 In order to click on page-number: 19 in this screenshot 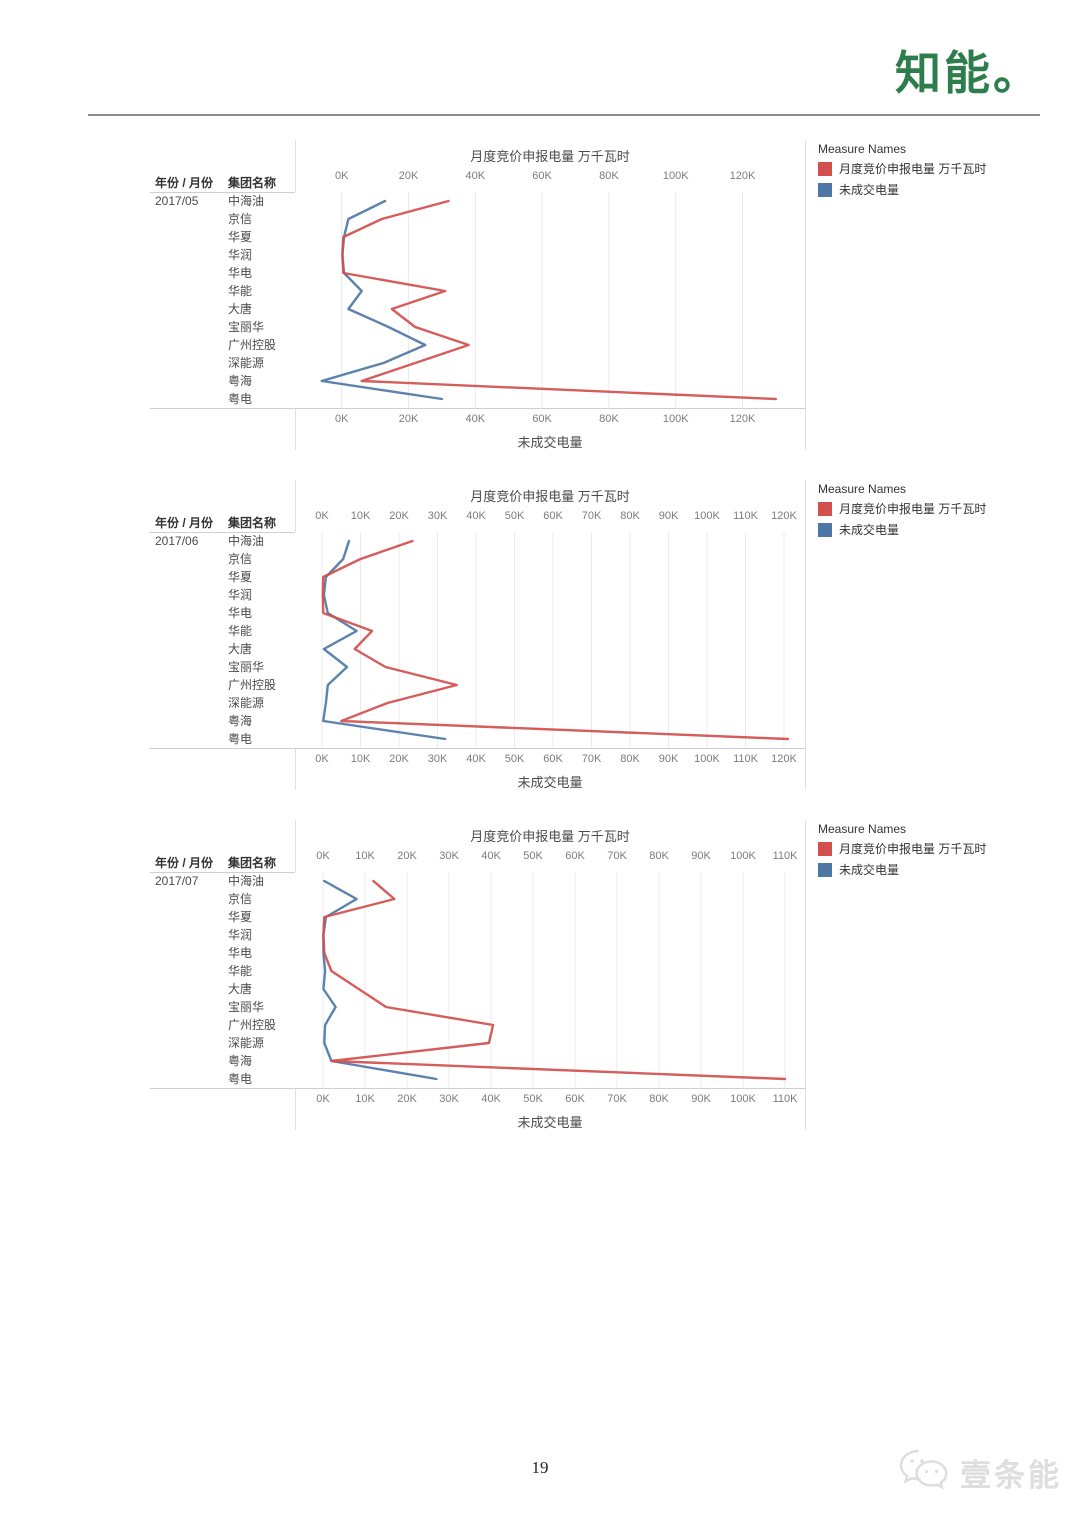, I will do `click(540, 1467)`.